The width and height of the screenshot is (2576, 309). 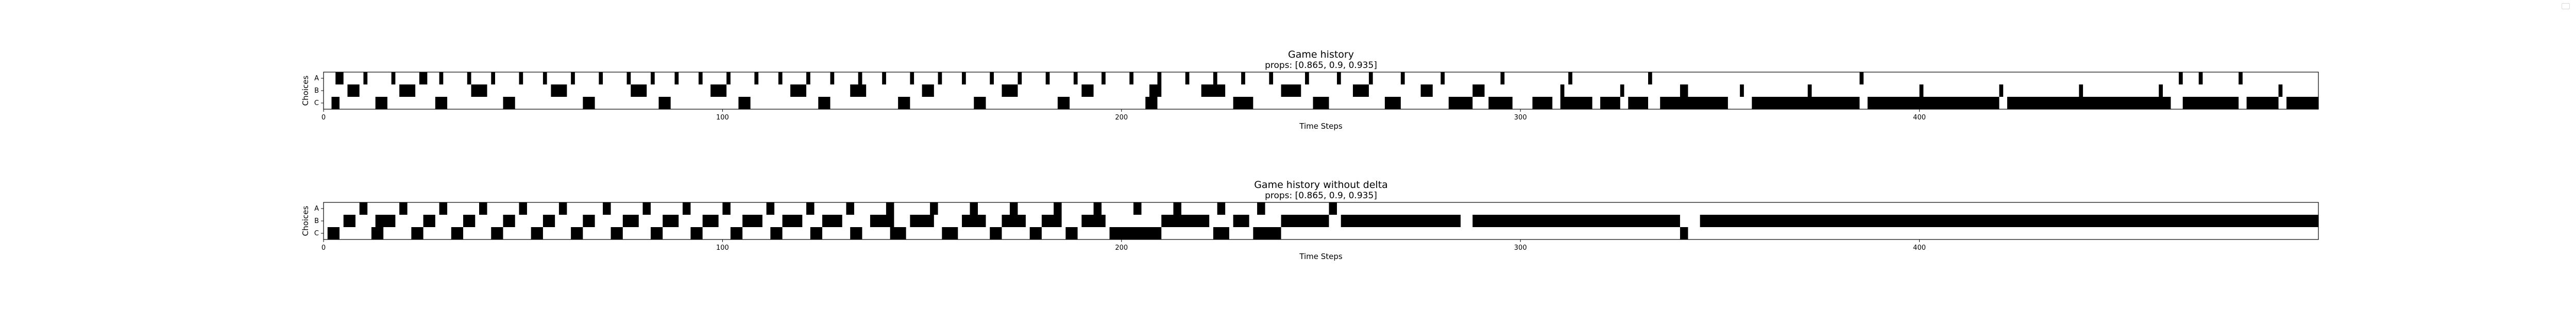 I want to click on plot-frame, so click(x=1321, y=221).